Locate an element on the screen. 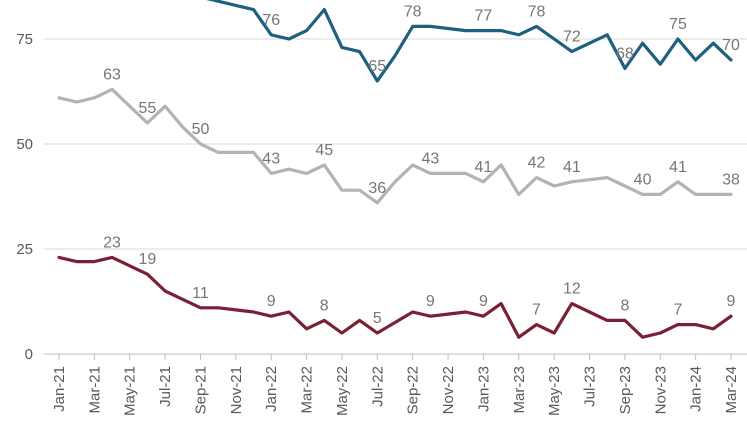  data-label: 5 is located at coordinates (377, 318).